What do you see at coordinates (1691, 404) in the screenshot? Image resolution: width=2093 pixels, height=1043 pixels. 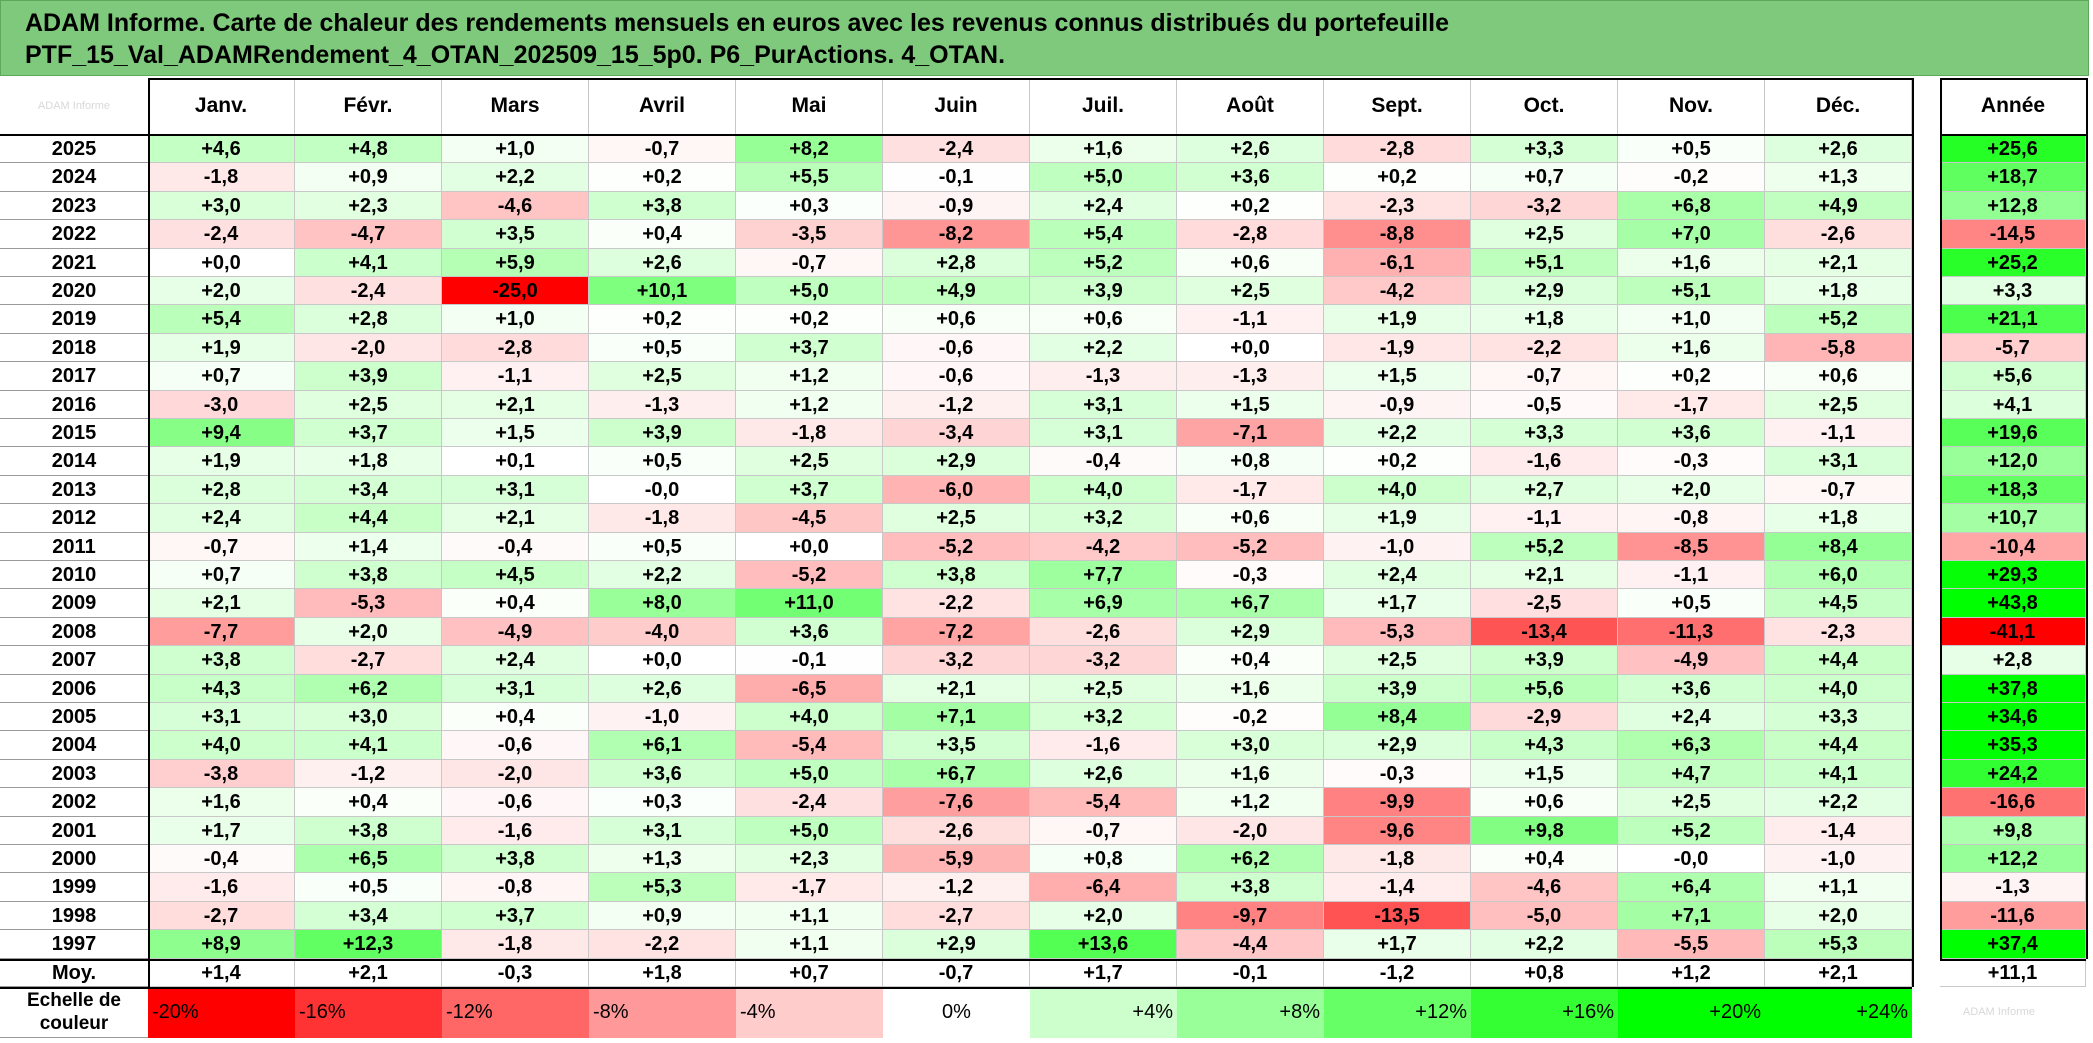 I see `heatmap-cell: -1,7` at bounding box center [1691, 404].